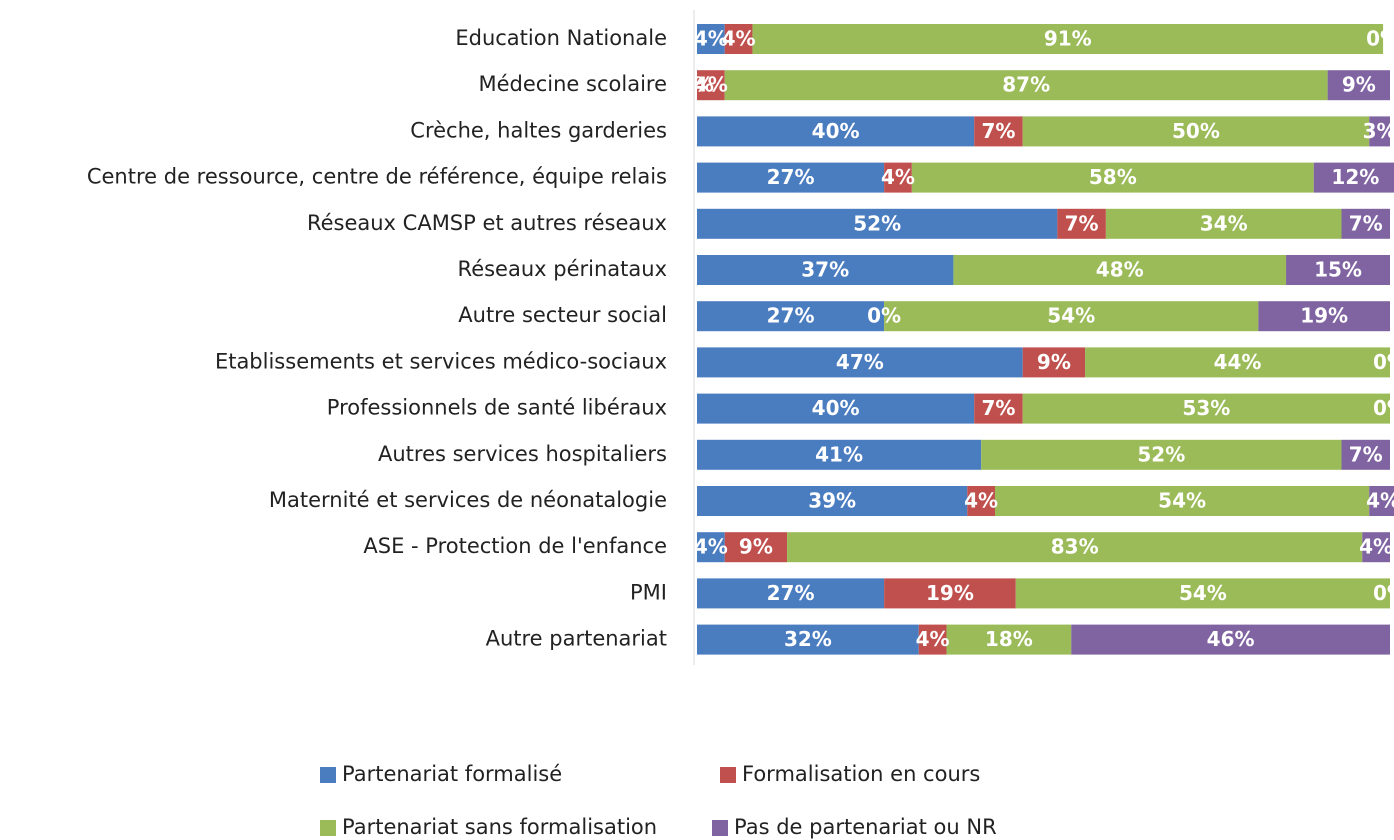 The width and height of the screenshot is (1394, 840). What do you see at coordinates (468, 500) in the screenshot?
I see `category-label: Maternité et services de néonatalogie` at bounding box center [468, 500].